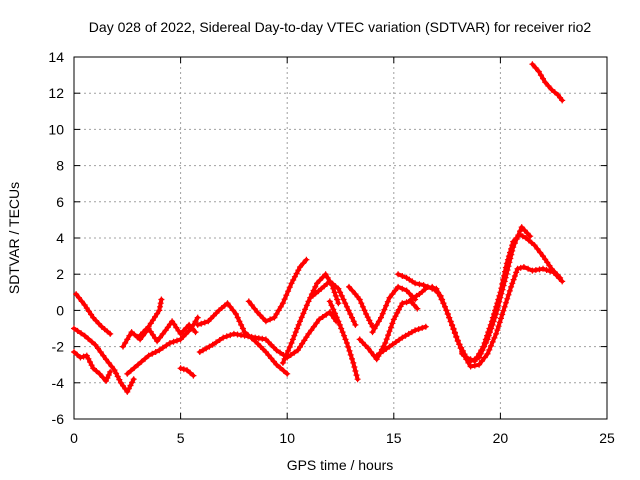 The height and width of the screenshot is (480, 640). I want to click on y-tick-label: -6, so click(58, 419).